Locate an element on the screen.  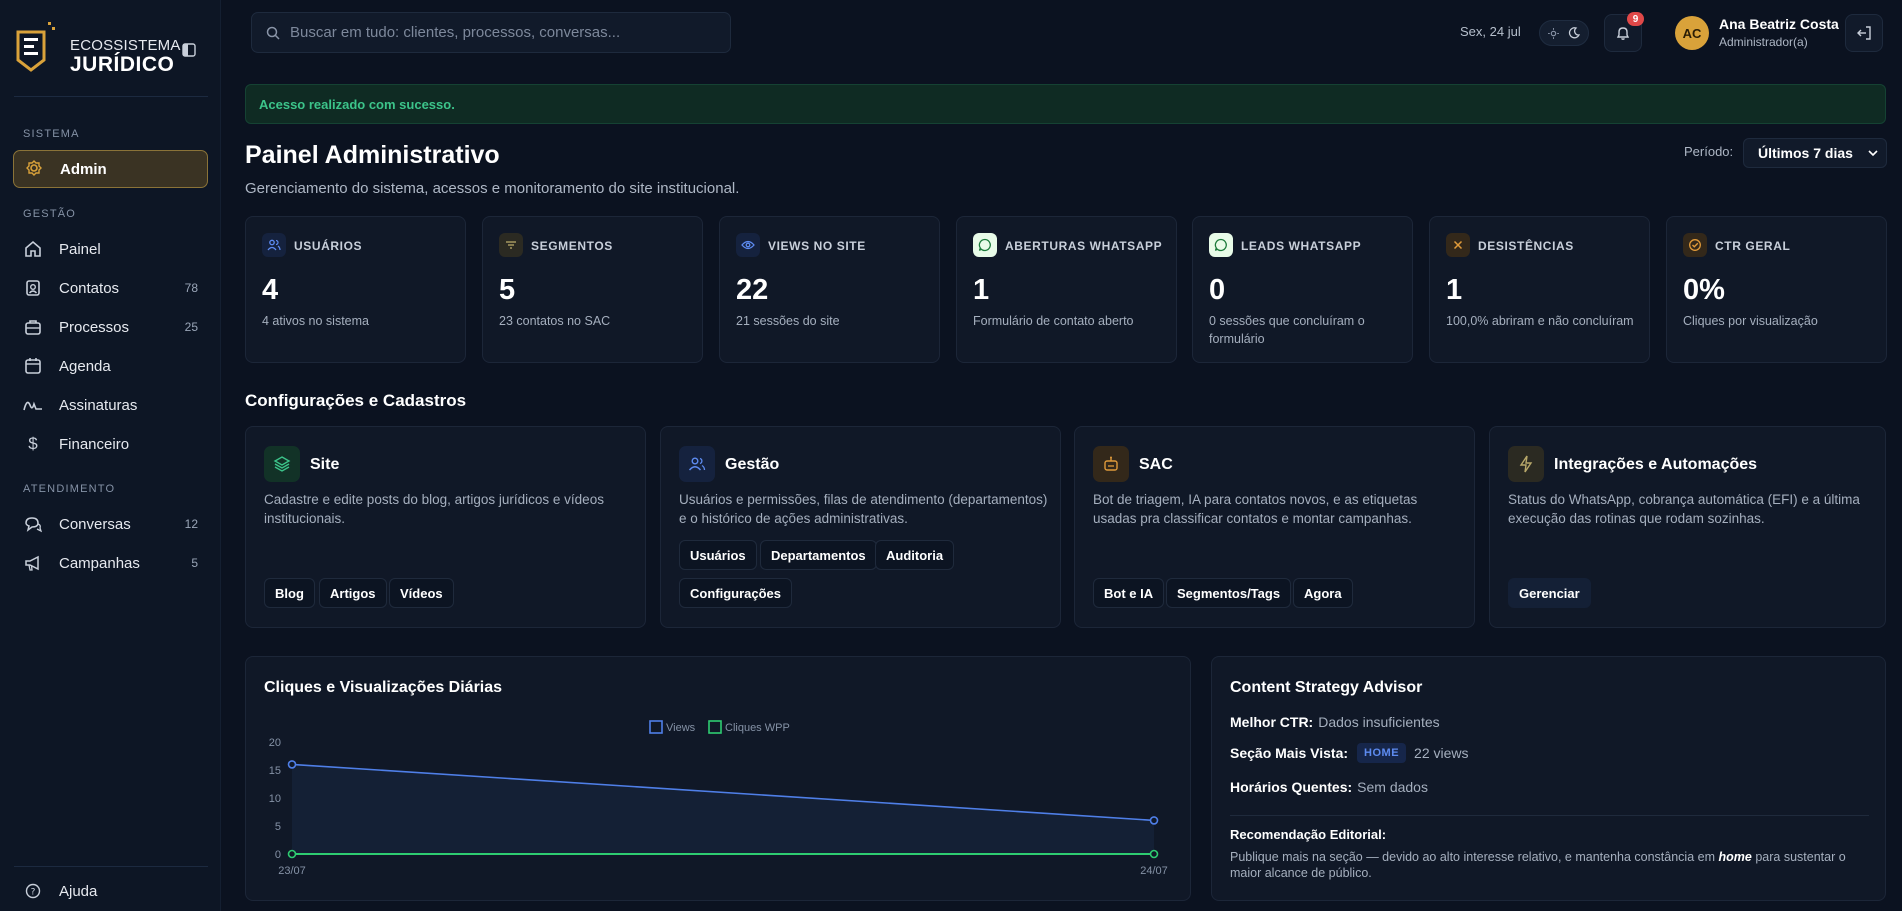
brand-logo: ECOSSISTEMA JURÍDICO is located at coordinates (114, 52).